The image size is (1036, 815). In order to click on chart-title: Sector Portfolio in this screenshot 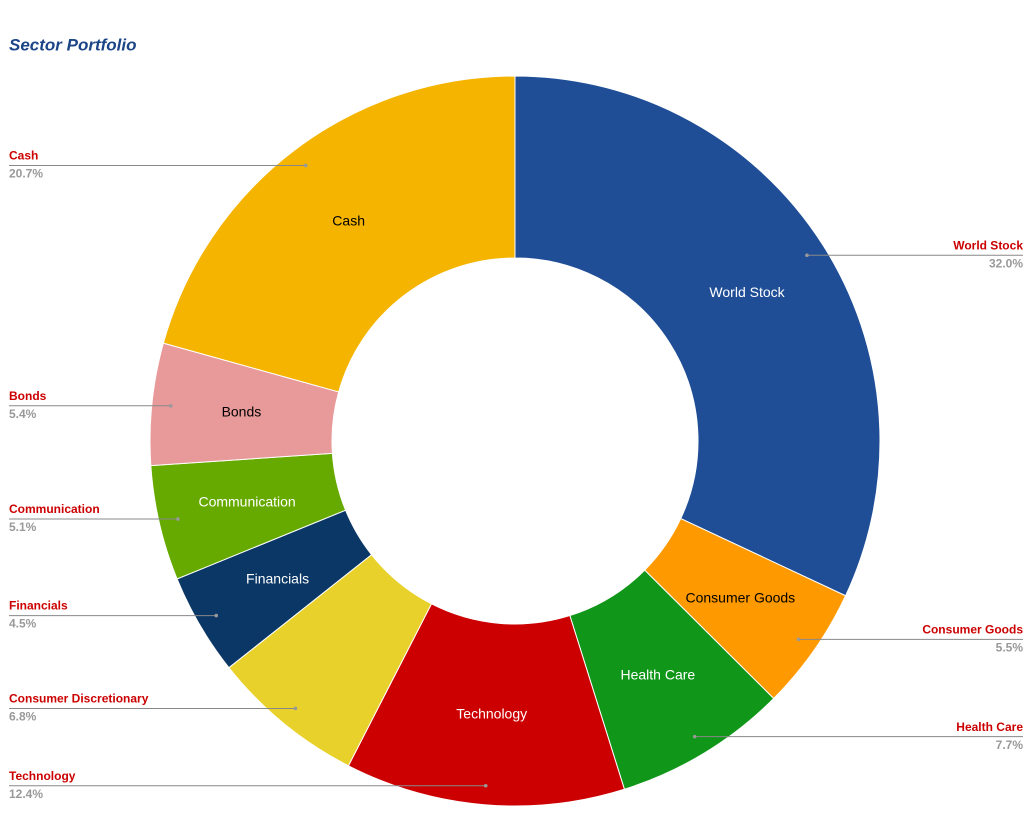, I will do `click(73, 44)`.